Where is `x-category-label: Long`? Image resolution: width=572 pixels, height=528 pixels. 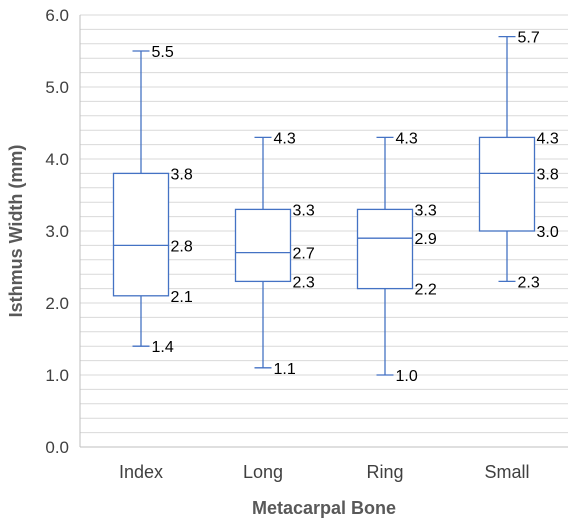 x-category-label: Long is located at coordinates (263, 472).